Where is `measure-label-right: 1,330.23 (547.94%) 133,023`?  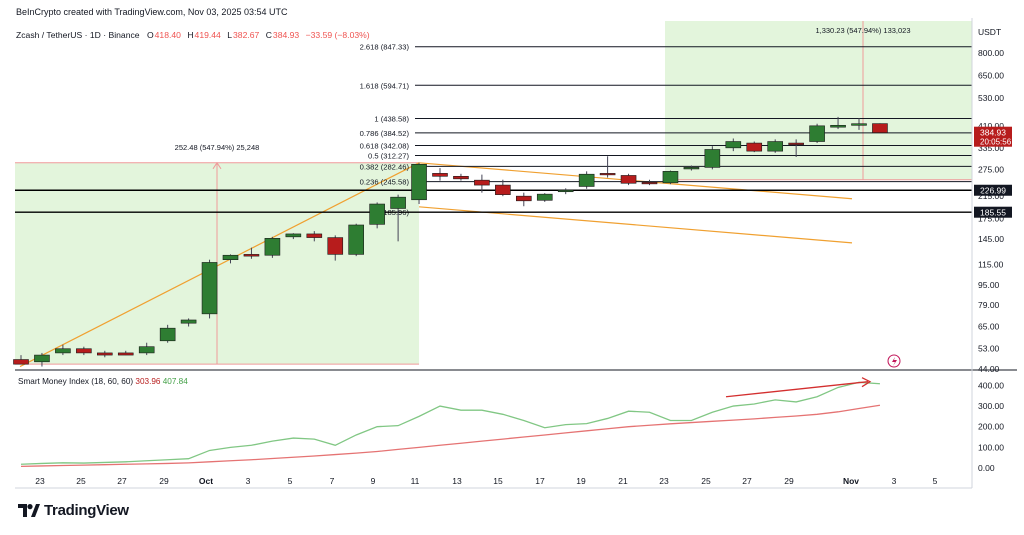 measure-label-right: 1,330.23 (547.94%) 133,023 is located at coordinates (862, 30).